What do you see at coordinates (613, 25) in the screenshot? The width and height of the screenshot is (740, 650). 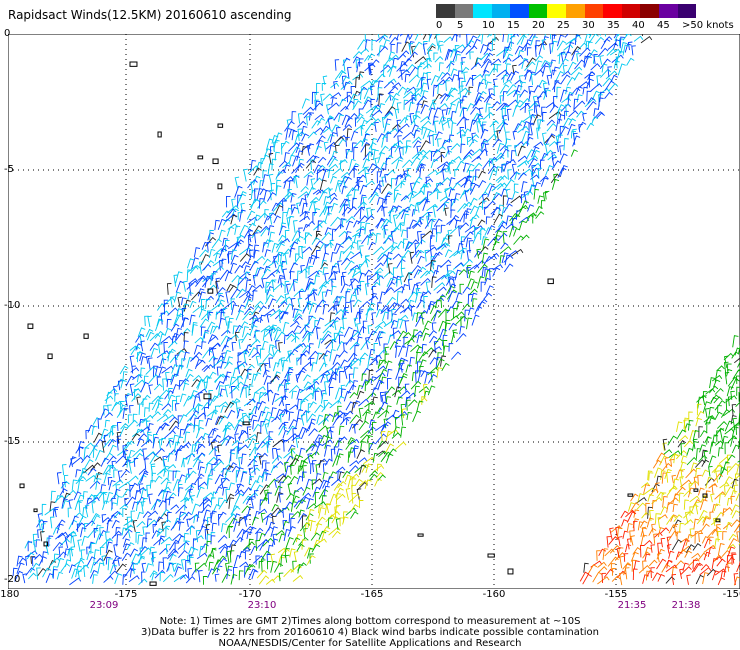 I see `legend-label: 35` at bounding box center [613, 25].